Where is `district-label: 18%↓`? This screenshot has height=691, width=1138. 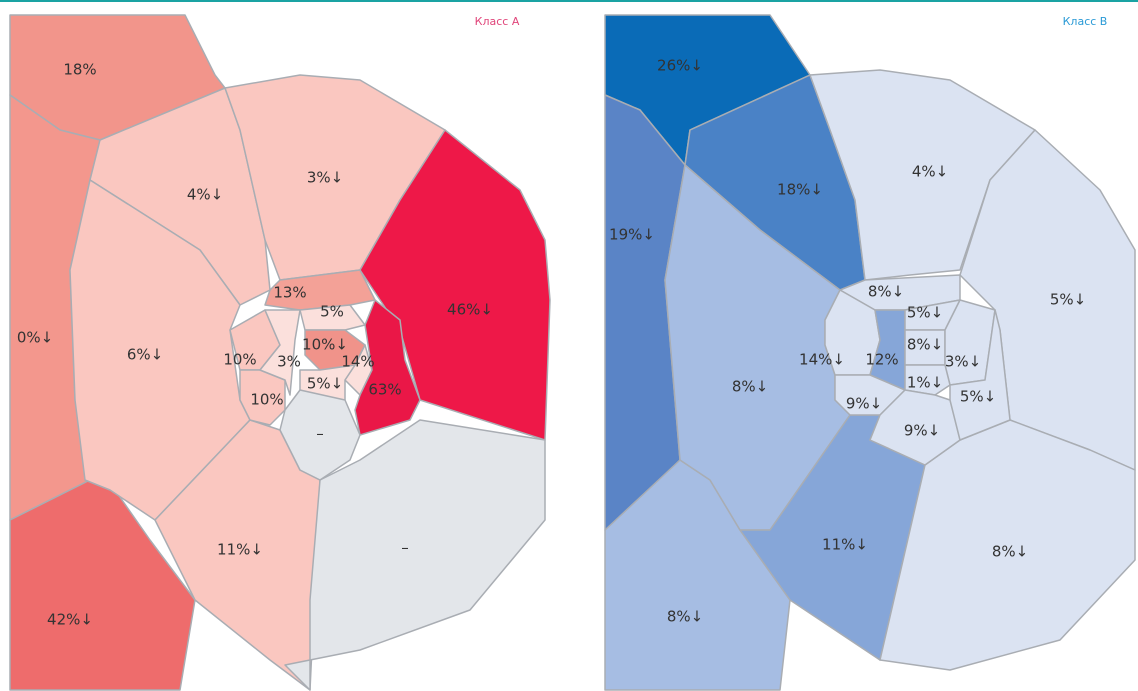 district-label: 18%↓ is located at coordinates (800, 190).